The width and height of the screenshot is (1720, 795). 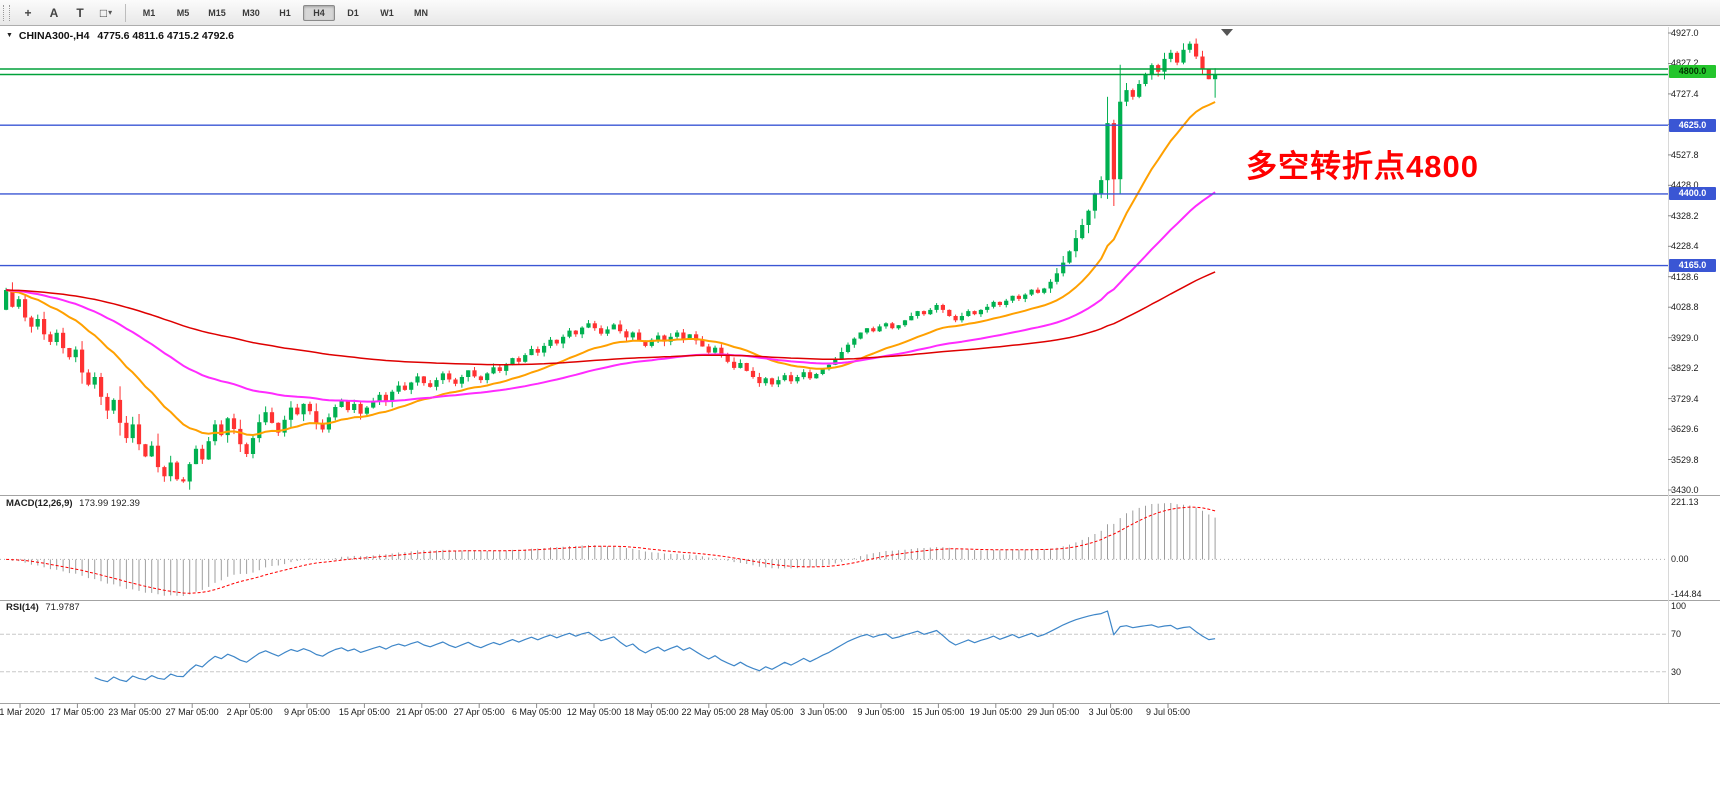 I want to click on timeframe-group: M1 M5 M15 M30 H1 H4 D1 W1 MN, so click(x=285, y=12).